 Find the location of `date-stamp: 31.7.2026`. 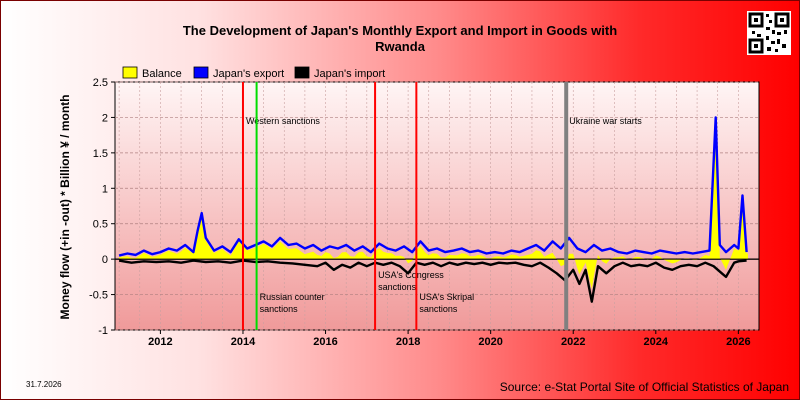

date-stamp: 31.7.2026 is located at coordinates (44, 384).